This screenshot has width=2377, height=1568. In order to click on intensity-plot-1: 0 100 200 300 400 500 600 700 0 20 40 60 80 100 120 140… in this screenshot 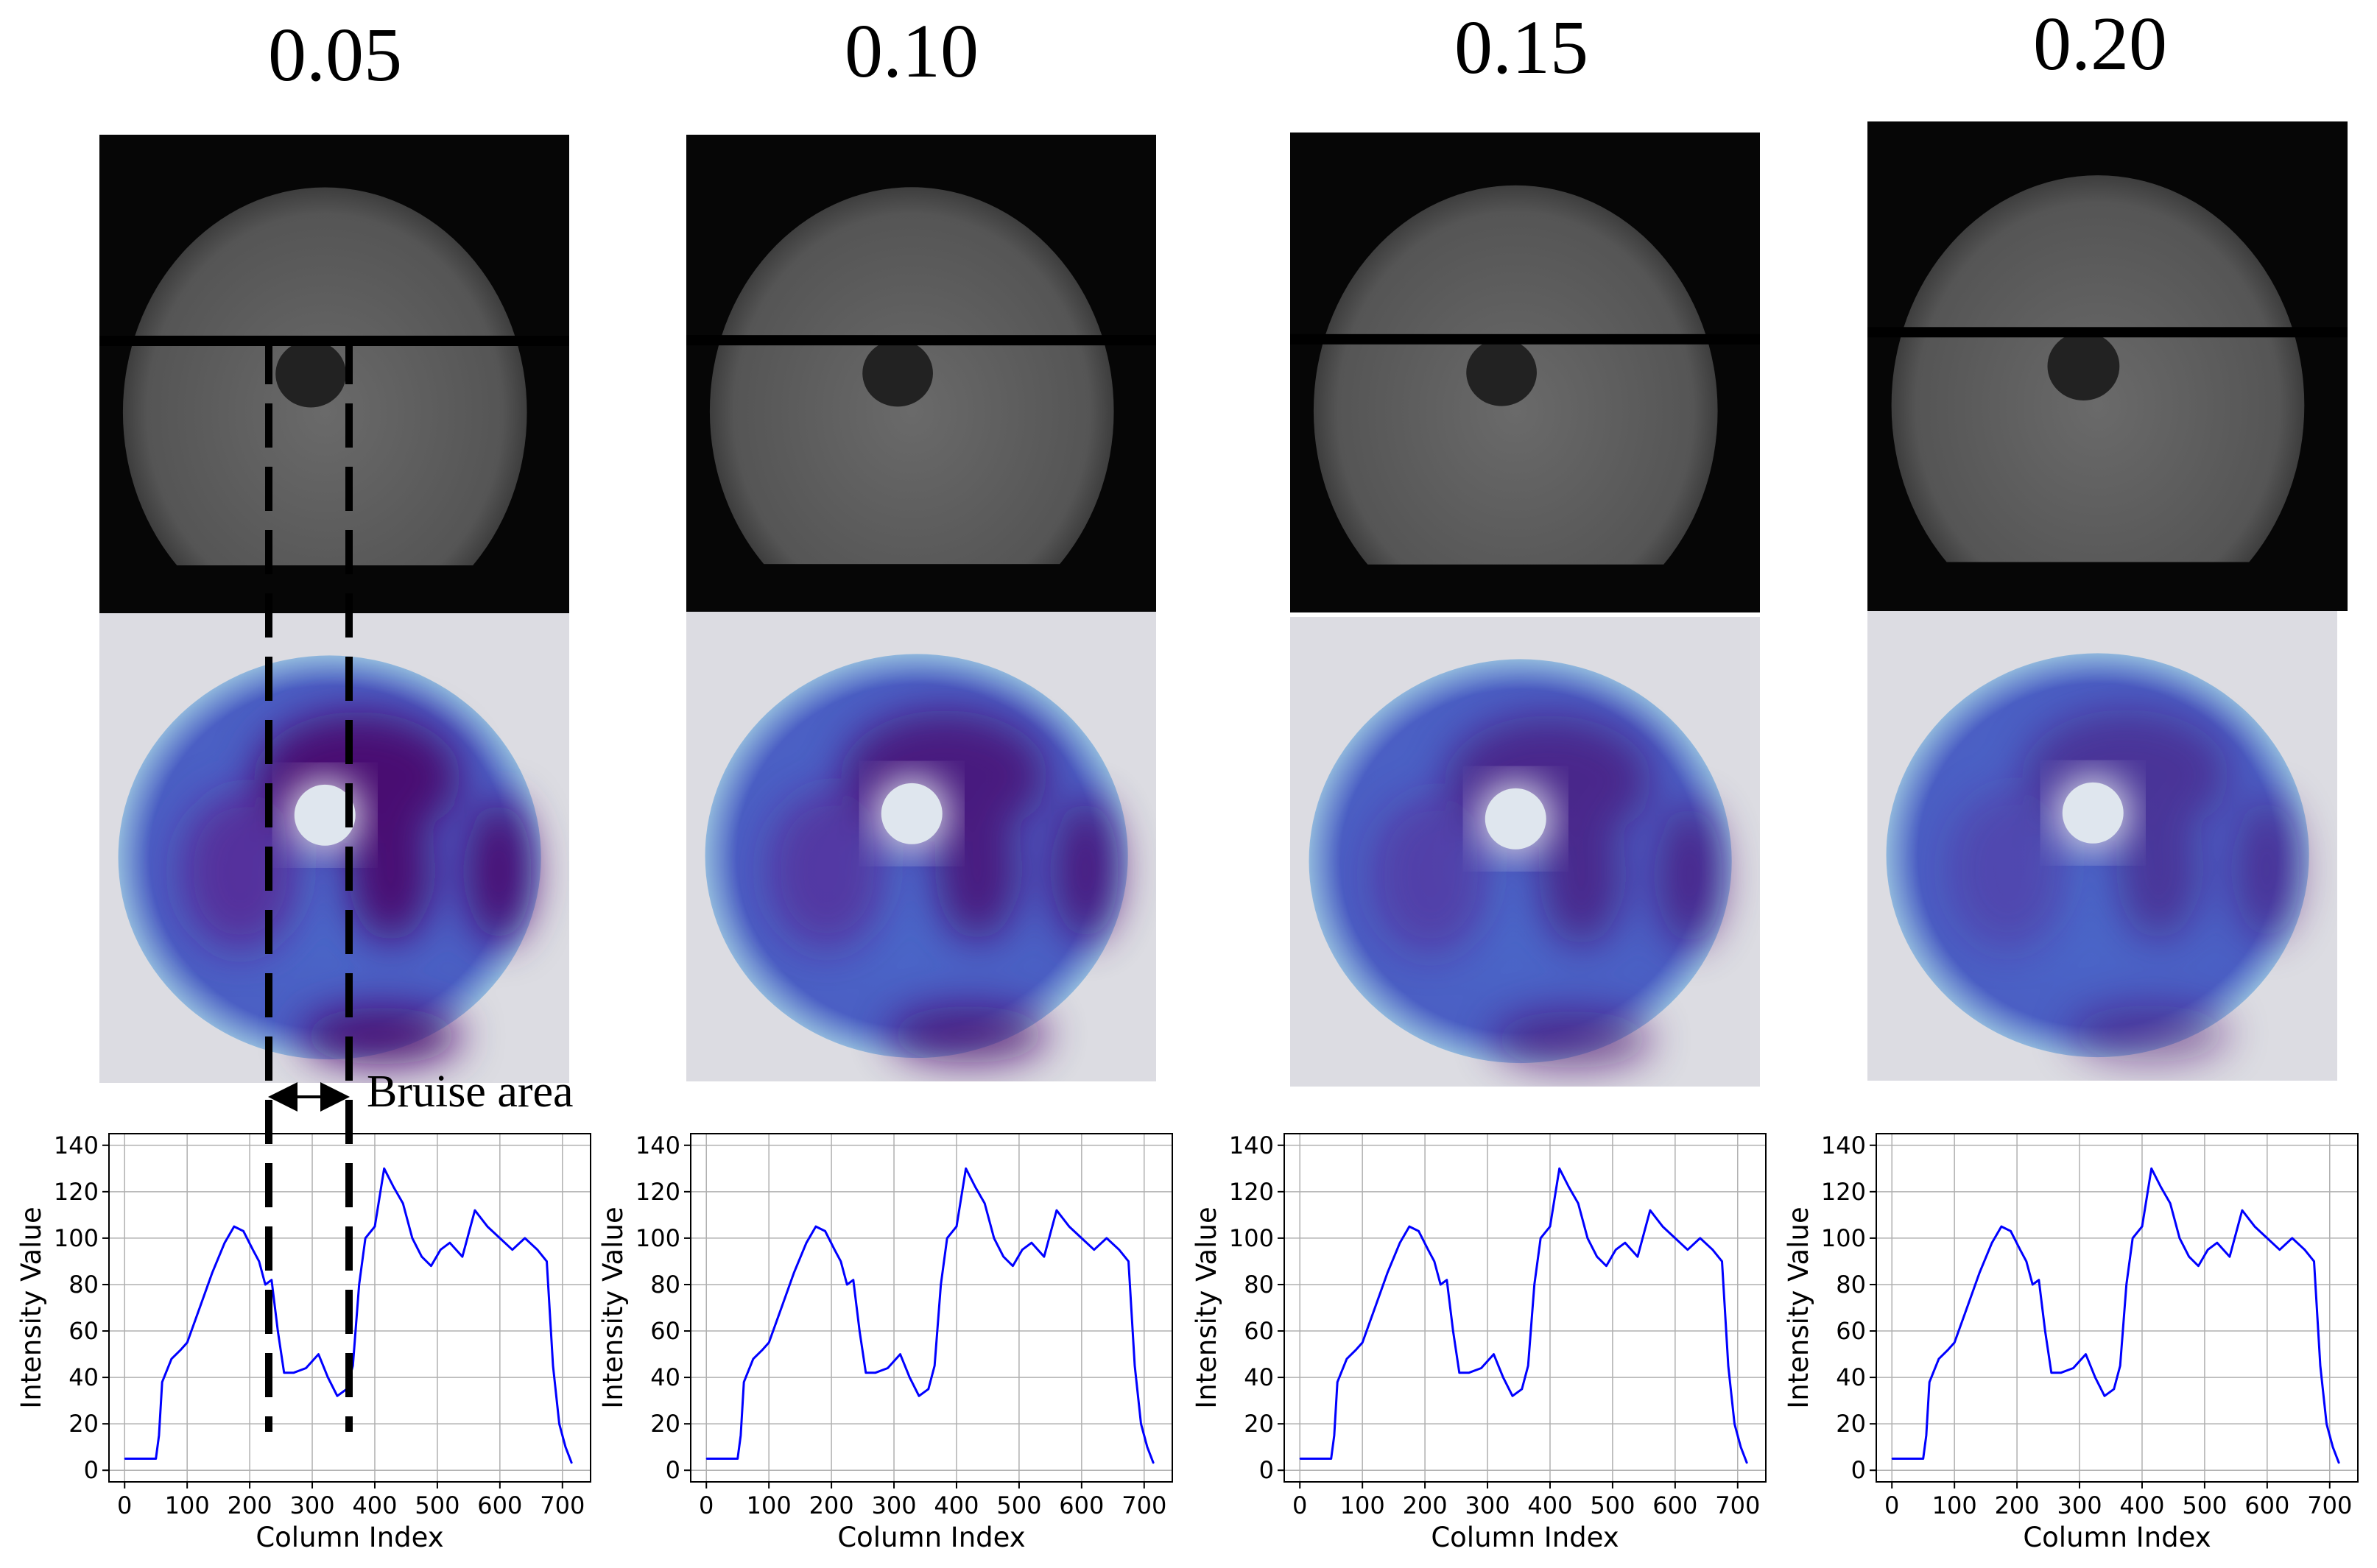, I will do `click(880, 1338)`.